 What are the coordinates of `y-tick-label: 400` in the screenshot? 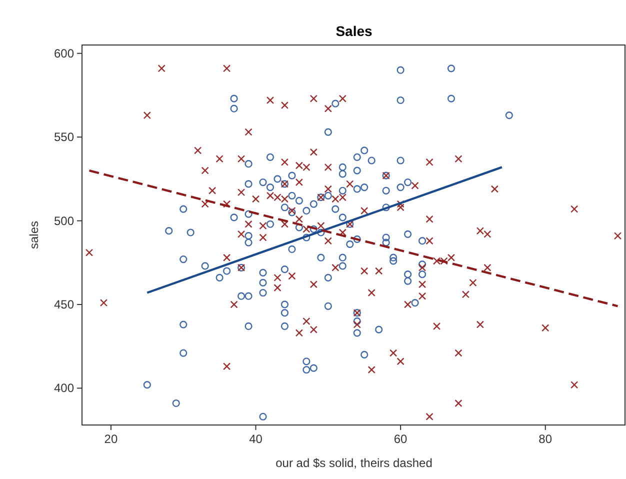 It's located at (64, 388).